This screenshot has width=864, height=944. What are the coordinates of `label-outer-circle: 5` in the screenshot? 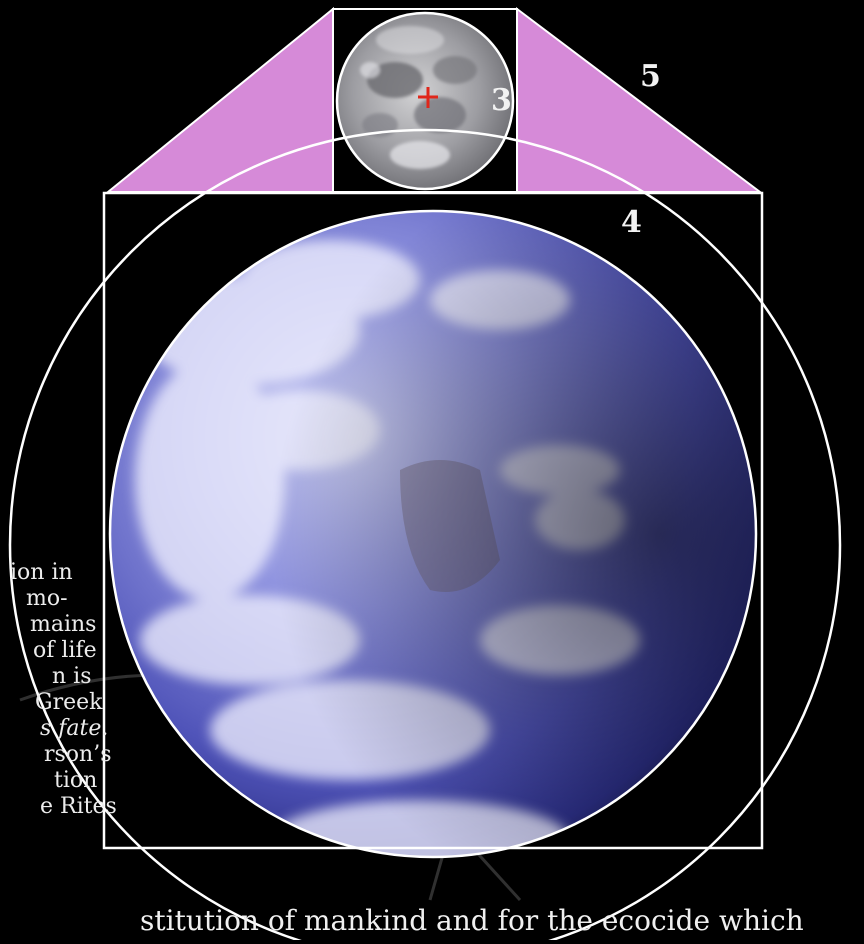 It's located at (650, 76).